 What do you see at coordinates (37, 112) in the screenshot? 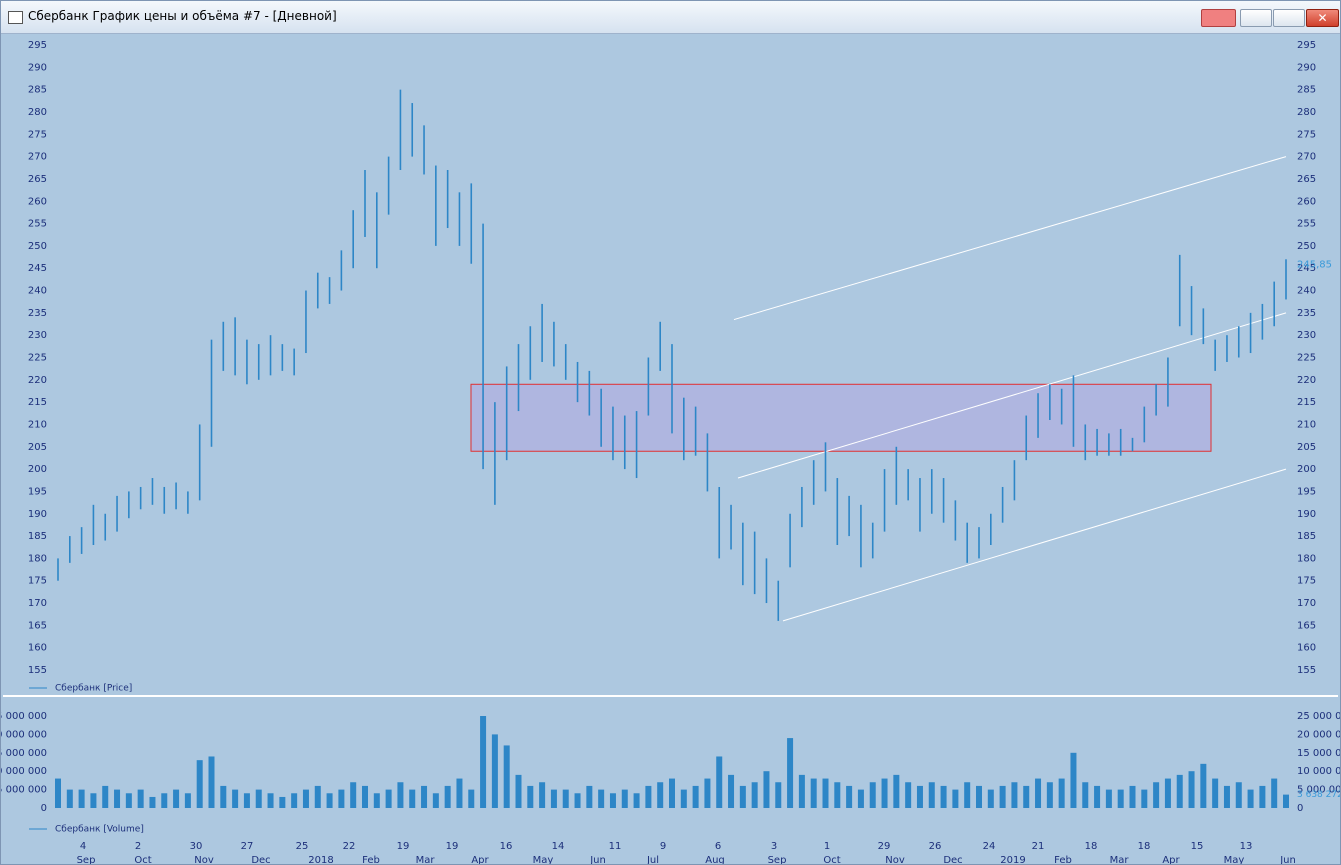
I see `y-tick-label: 280` at bounding box center [37, 112].